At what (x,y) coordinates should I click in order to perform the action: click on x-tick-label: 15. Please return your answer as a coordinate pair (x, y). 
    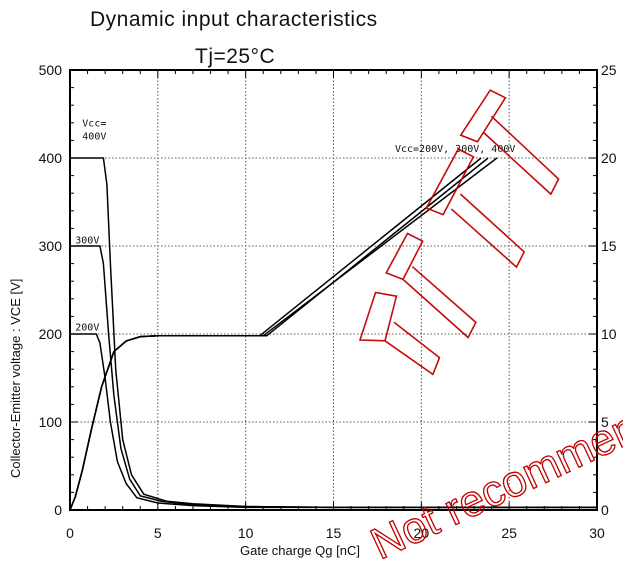
    Looking at the image, I should click on (334, 533).